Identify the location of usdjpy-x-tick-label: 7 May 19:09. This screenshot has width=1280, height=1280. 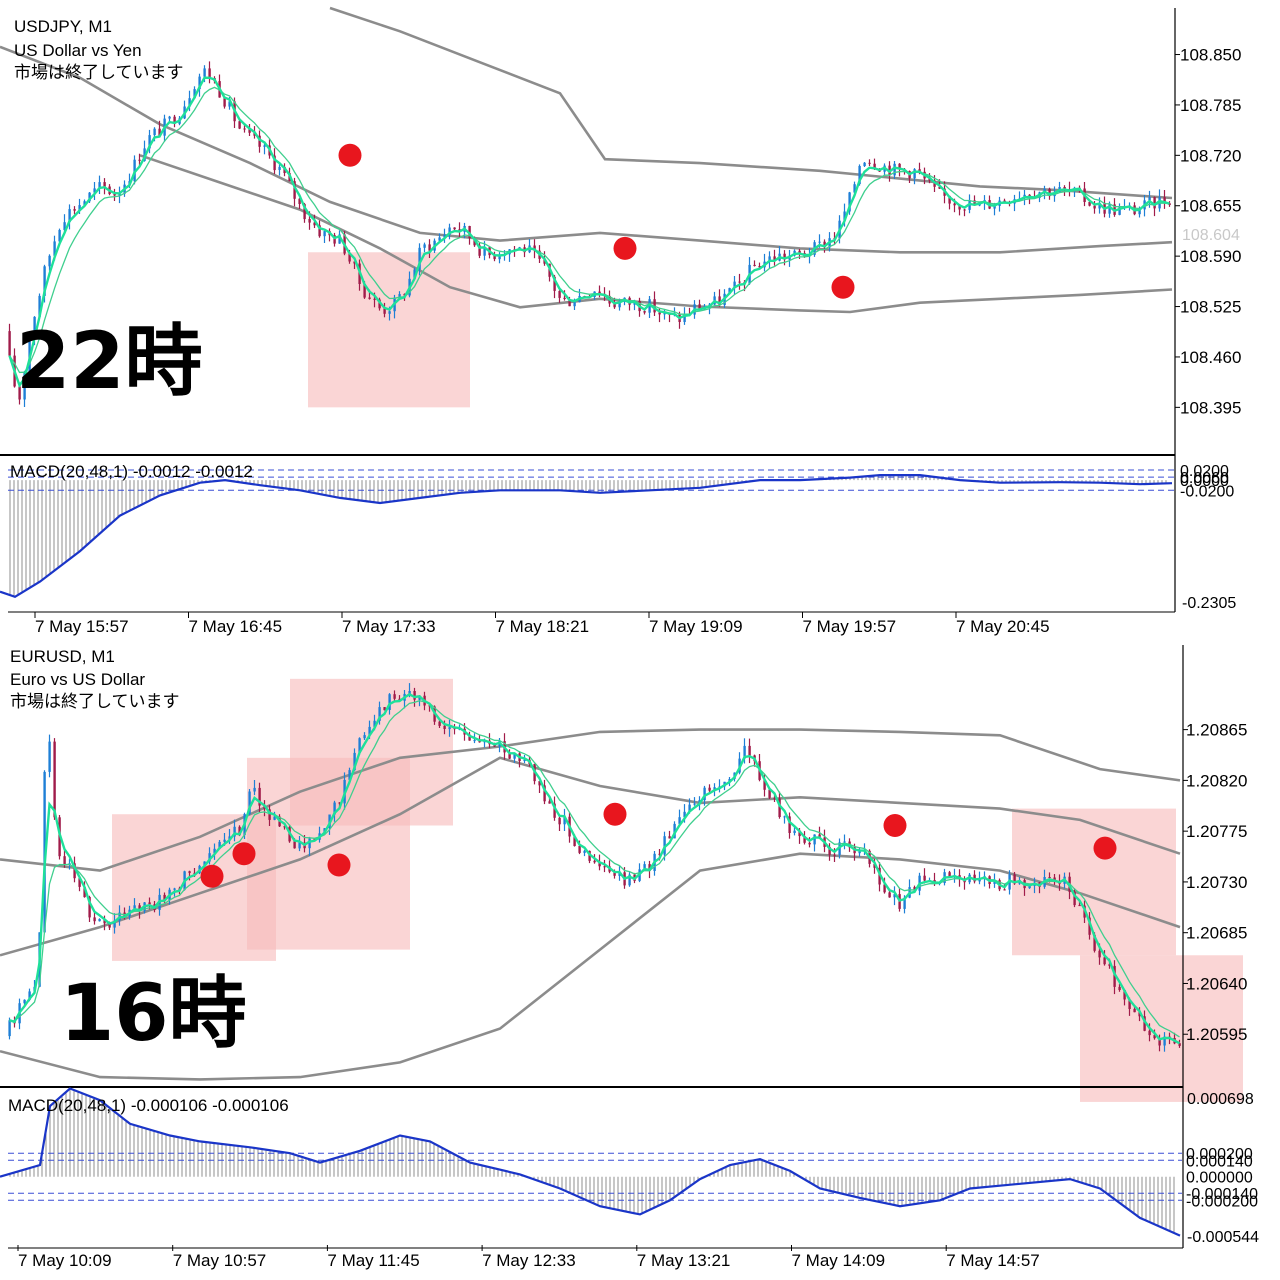
(696, 626).